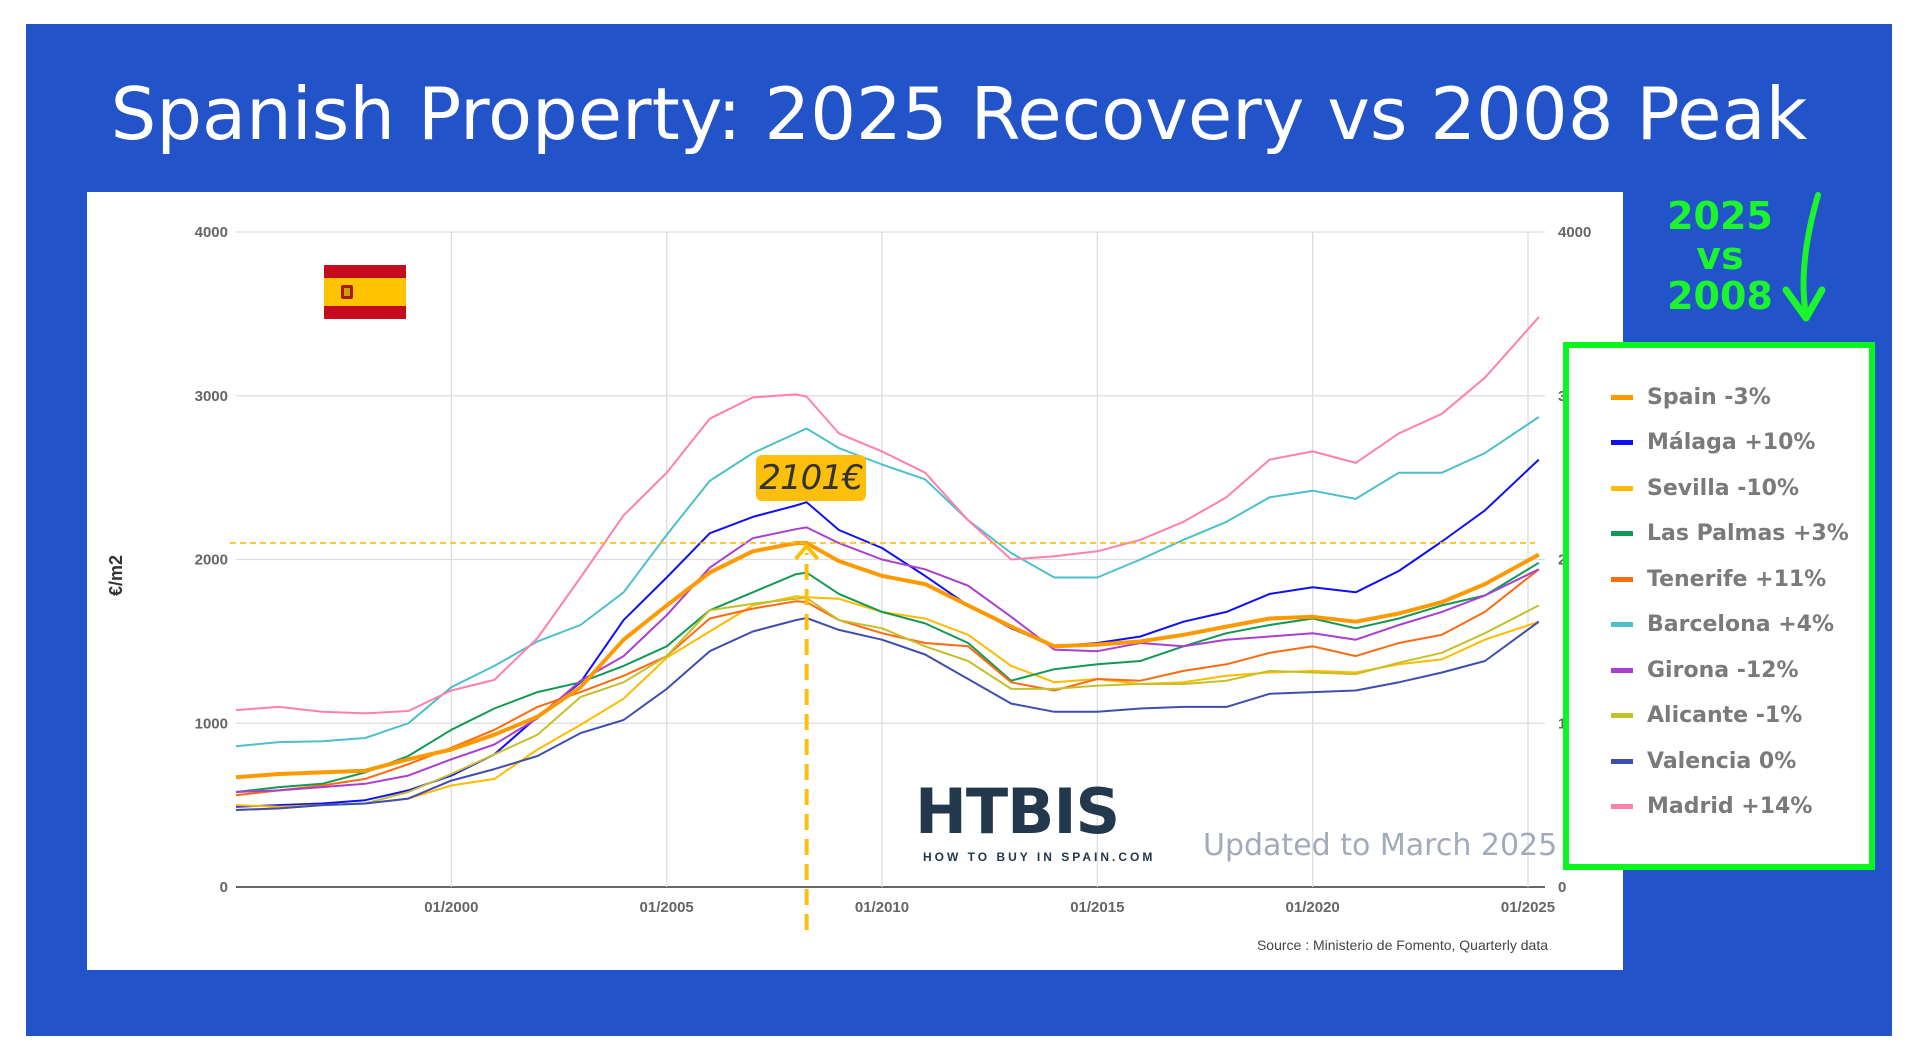  What do you see at coordinates (1741, 624) in the screenshot?
I see `legend-label: Barcelona +4%` at bounding box center [1741, 624].